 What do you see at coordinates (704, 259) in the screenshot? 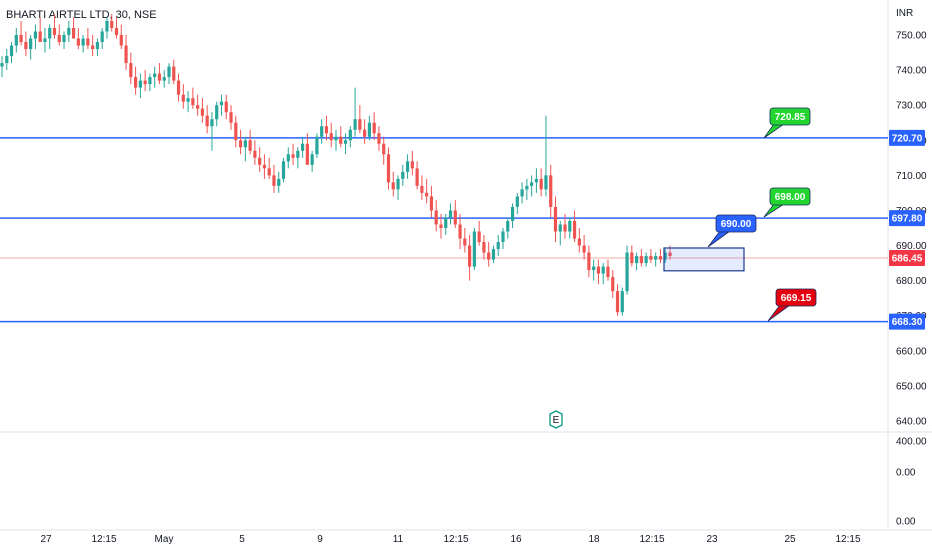
I see `consolidation-box` at bounding box center [704, 259].